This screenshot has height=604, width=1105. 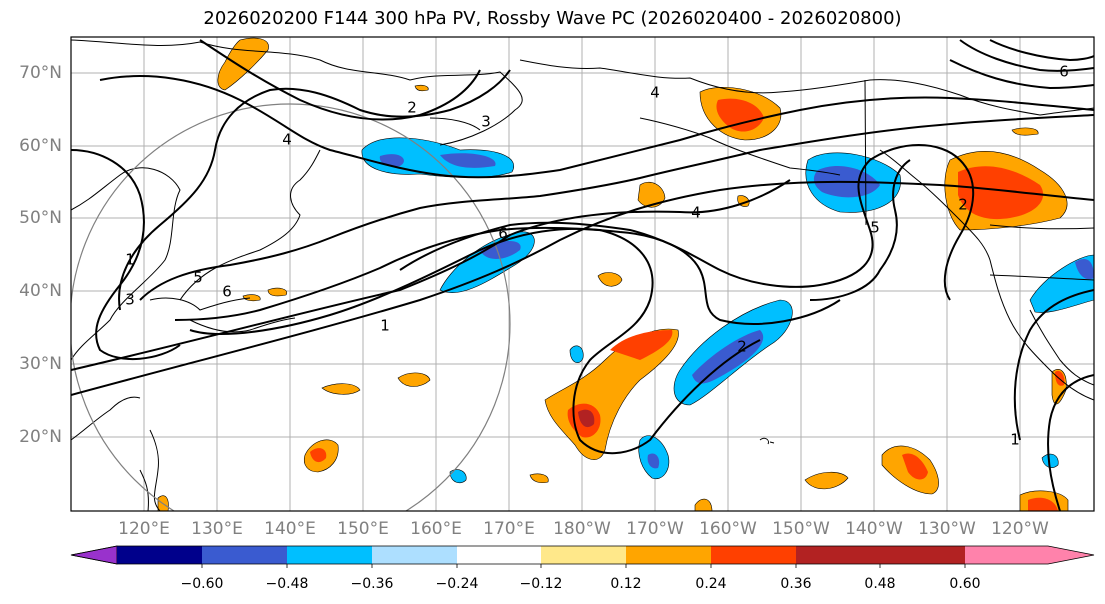 I want to click on colorbar-tick: −0.12, so click(x=541, y=584).